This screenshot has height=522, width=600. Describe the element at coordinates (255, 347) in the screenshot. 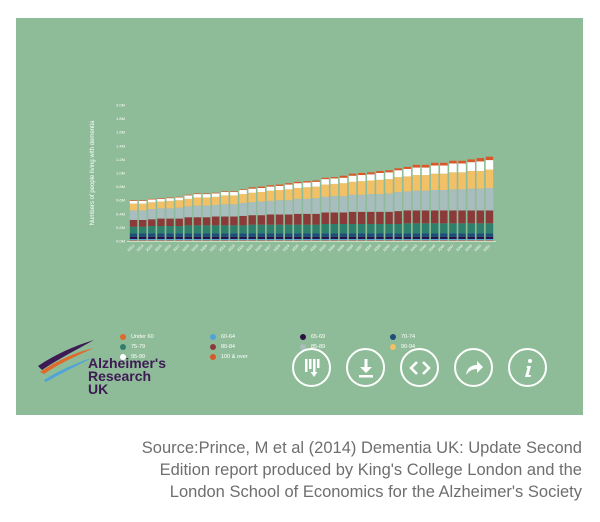

I see `legend-item: 80-84` at that location.